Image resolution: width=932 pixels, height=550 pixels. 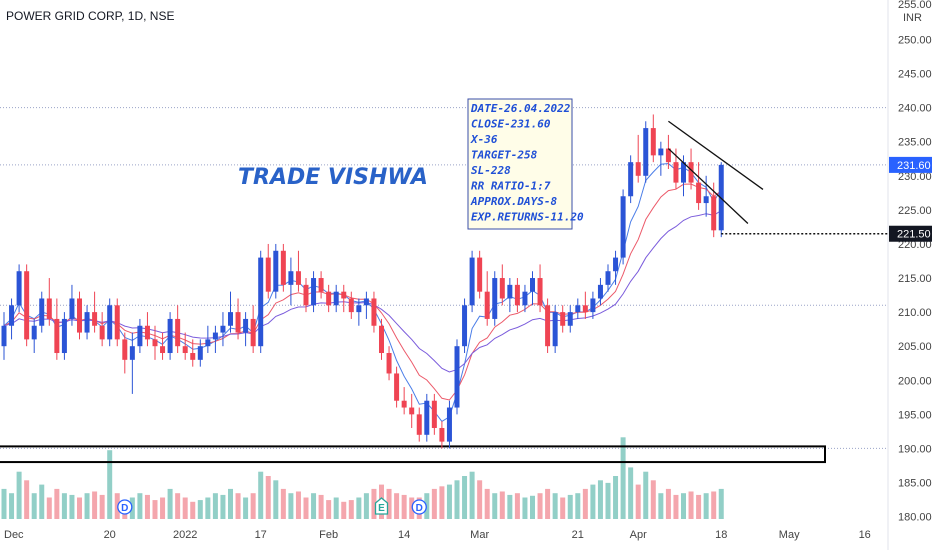 What do you see at coordinates (272, 506) in the screenshot?
I see `event-markers: D DE` at bounding box center [272, 506].